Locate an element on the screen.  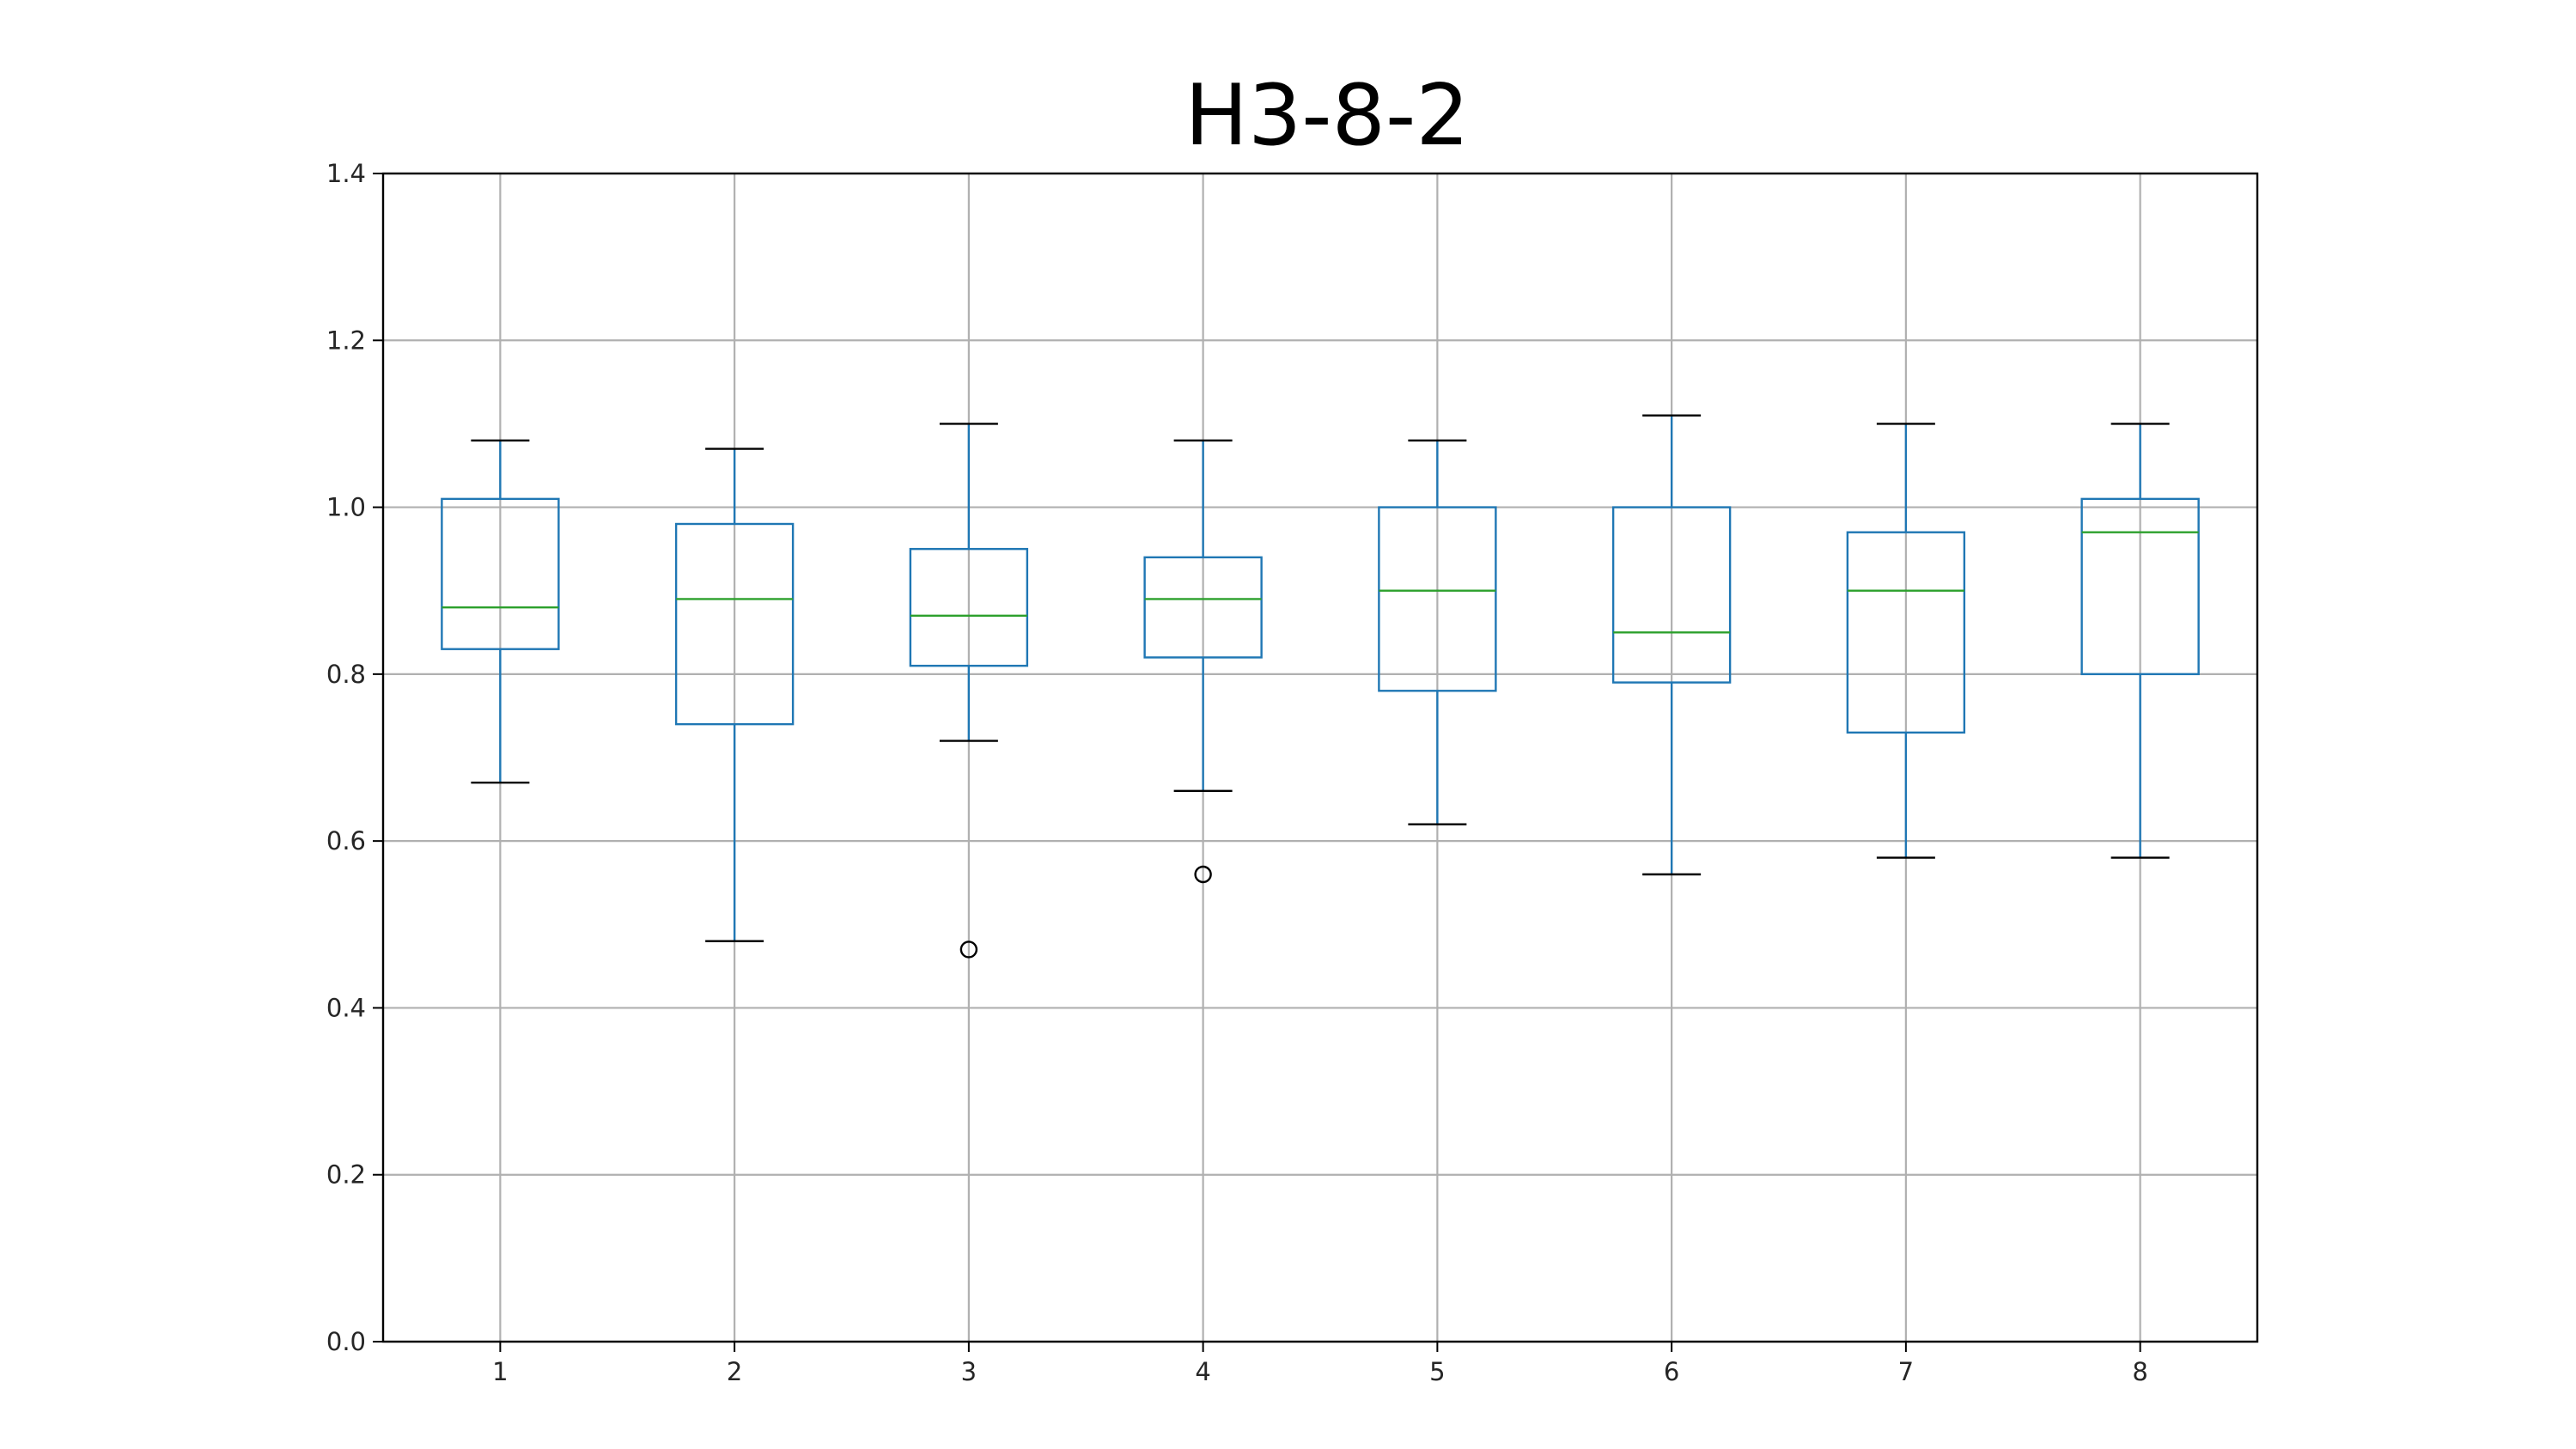
x-tick-label: 7 is located at coordinates (1906, 1371).